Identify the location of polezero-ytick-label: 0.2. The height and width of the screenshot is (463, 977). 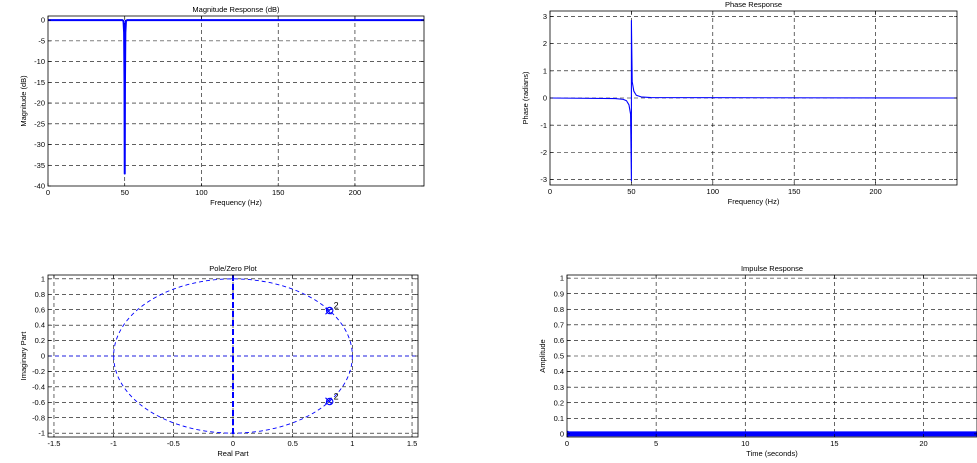
(40, 340).